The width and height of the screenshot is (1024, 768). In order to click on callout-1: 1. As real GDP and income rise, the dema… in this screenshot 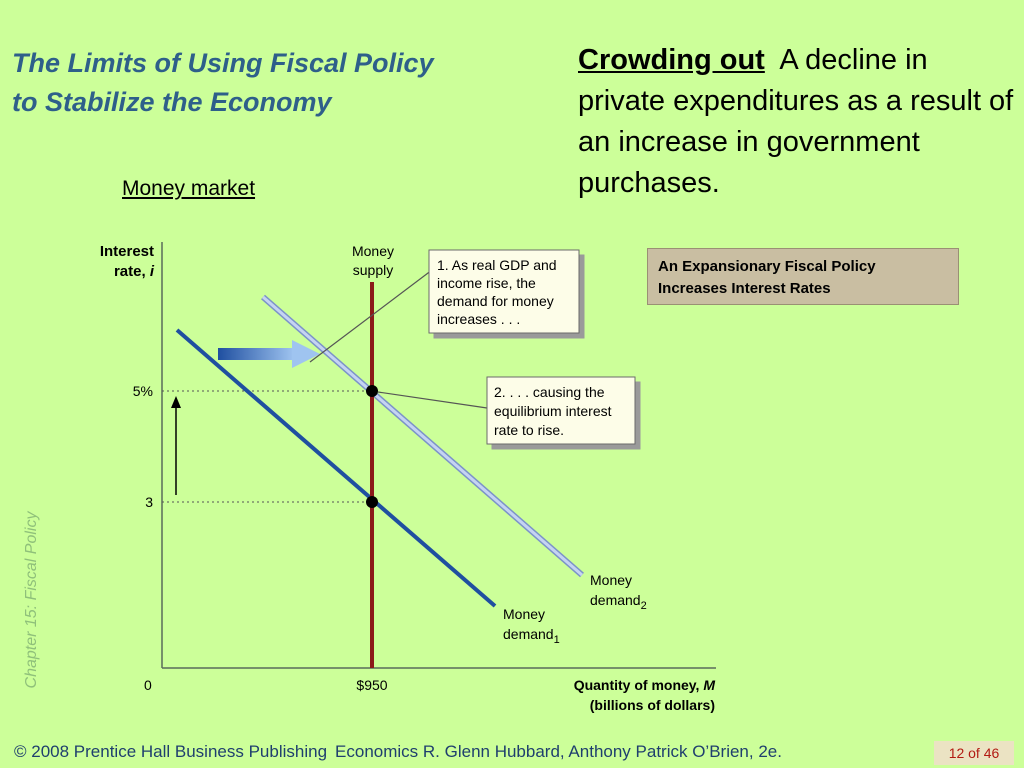, I will do `click(504, 291)`.